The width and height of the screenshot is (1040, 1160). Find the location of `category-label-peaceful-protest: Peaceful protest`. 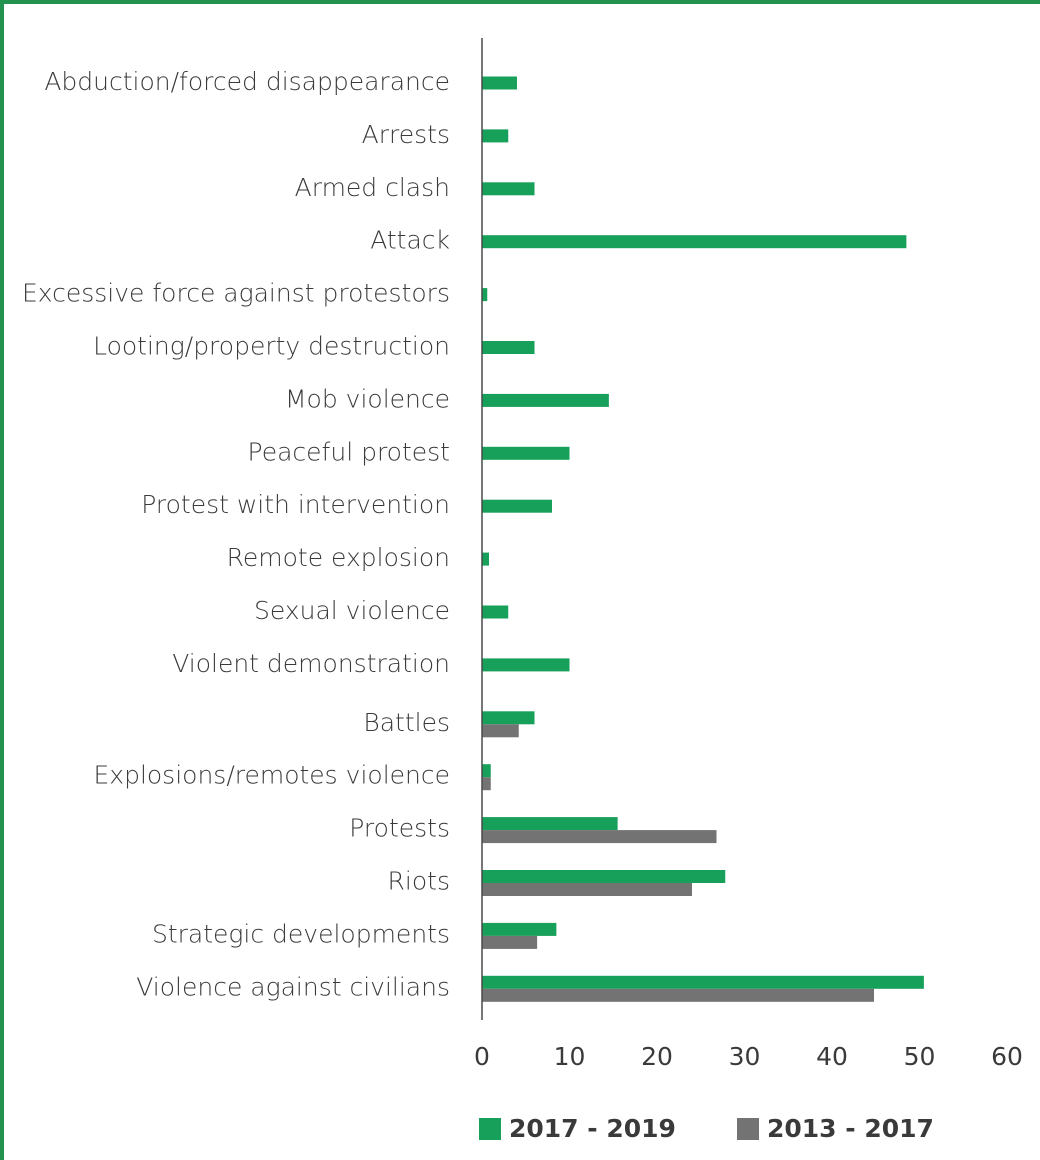

category-label-peaceful-protest: Peaceful protest is located at coordinates (349, 451).